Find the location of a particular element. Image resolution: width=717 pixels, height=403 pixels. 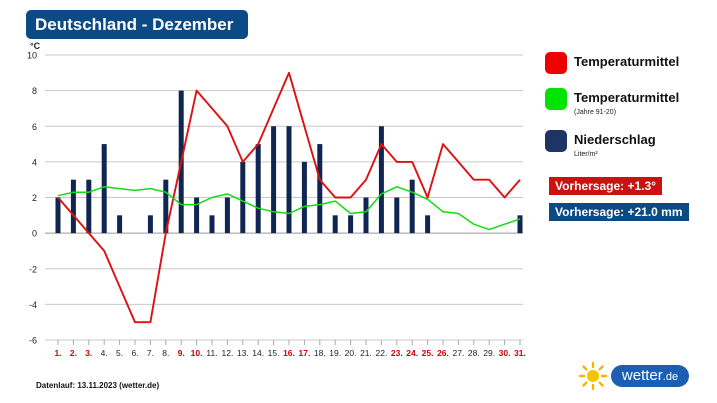

x-tick-label: 26. is located at coordinates (443, 353).